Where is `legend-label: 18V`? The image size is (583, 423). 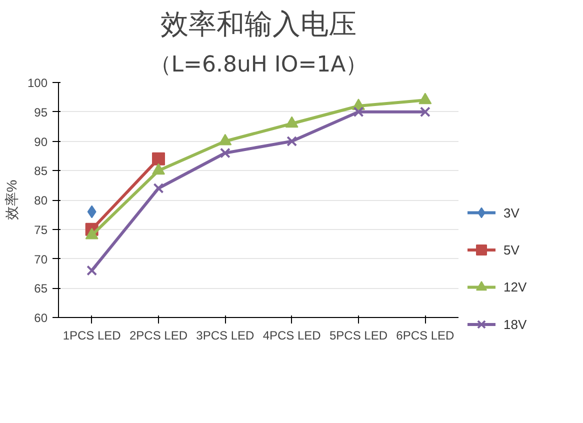 legend-label: 18V is located at coordinates (515, 324).